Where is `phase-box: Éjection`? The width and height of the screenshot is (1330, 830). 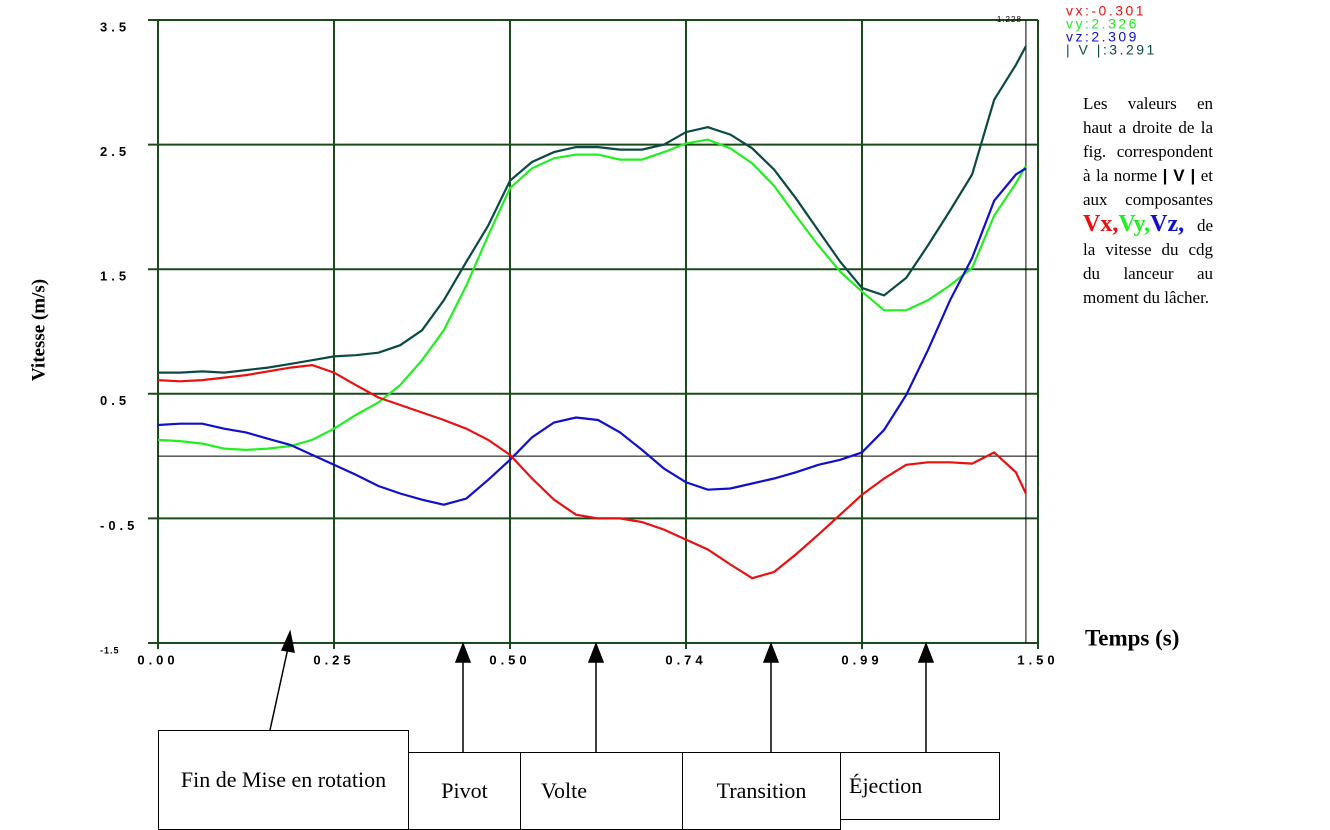 phase-box: Éjection is located at coordinates (920, 786).